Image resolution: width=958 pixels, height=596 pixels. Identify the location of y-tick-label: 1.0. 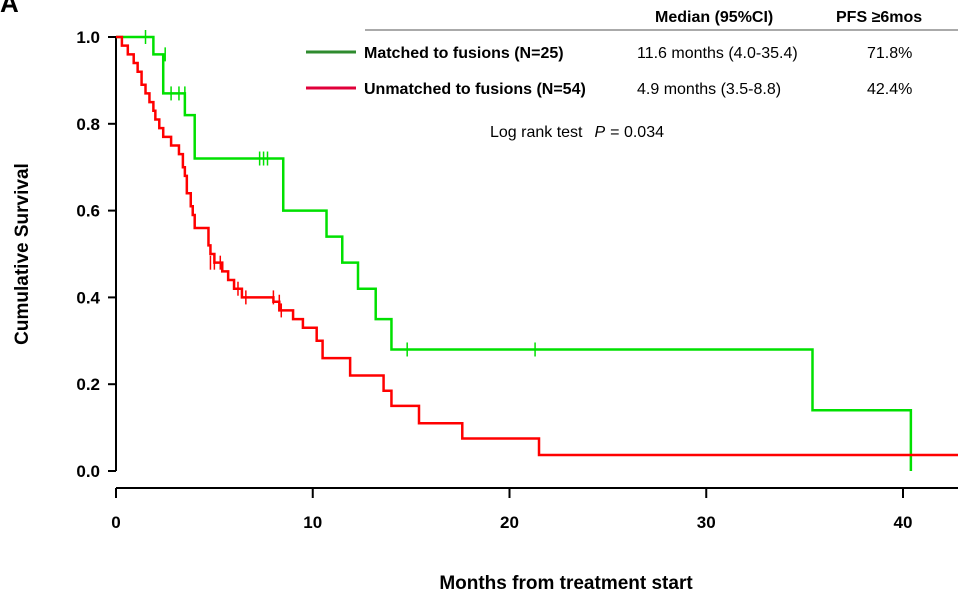
(88, 37).